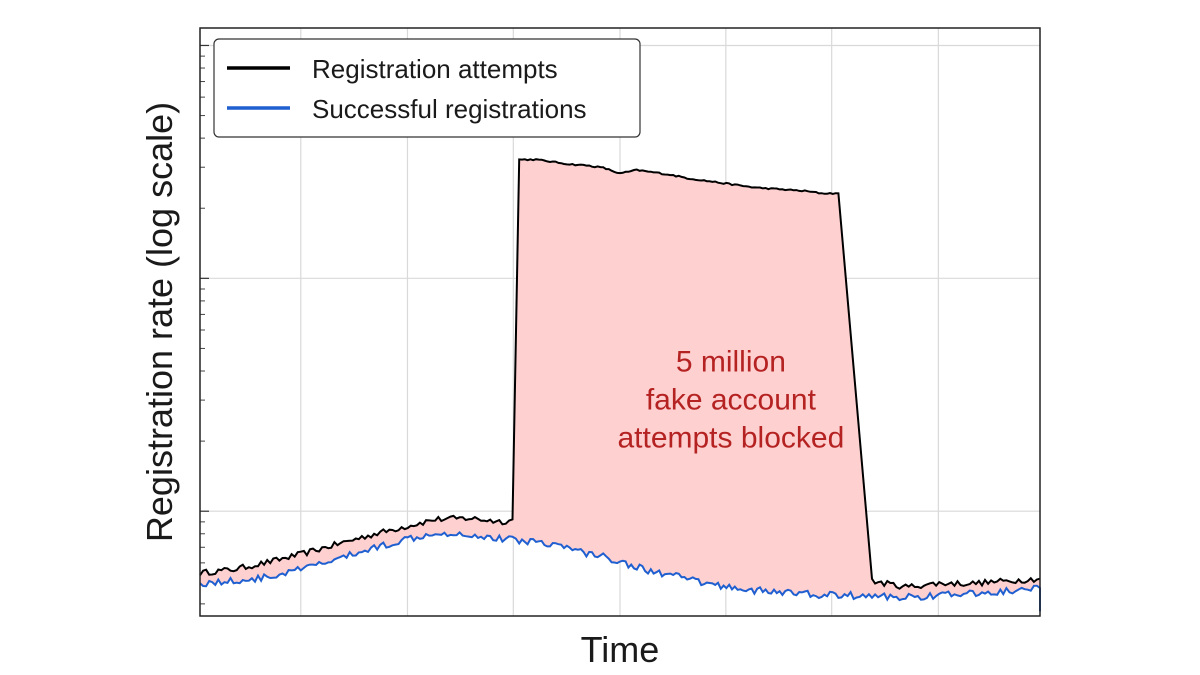 The width and height of the screenshot is (1200, 675). I want to click on legend-label-successful-registrations: Successful registrations, so click(449, 109).